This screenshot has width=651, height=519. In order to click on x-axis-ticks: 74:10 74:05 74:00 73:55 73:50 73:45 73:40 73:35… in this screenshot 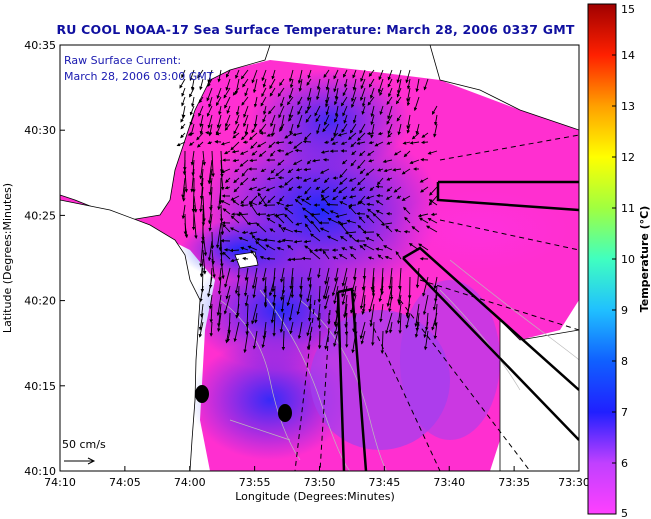, I will do `click(317, 477)`.